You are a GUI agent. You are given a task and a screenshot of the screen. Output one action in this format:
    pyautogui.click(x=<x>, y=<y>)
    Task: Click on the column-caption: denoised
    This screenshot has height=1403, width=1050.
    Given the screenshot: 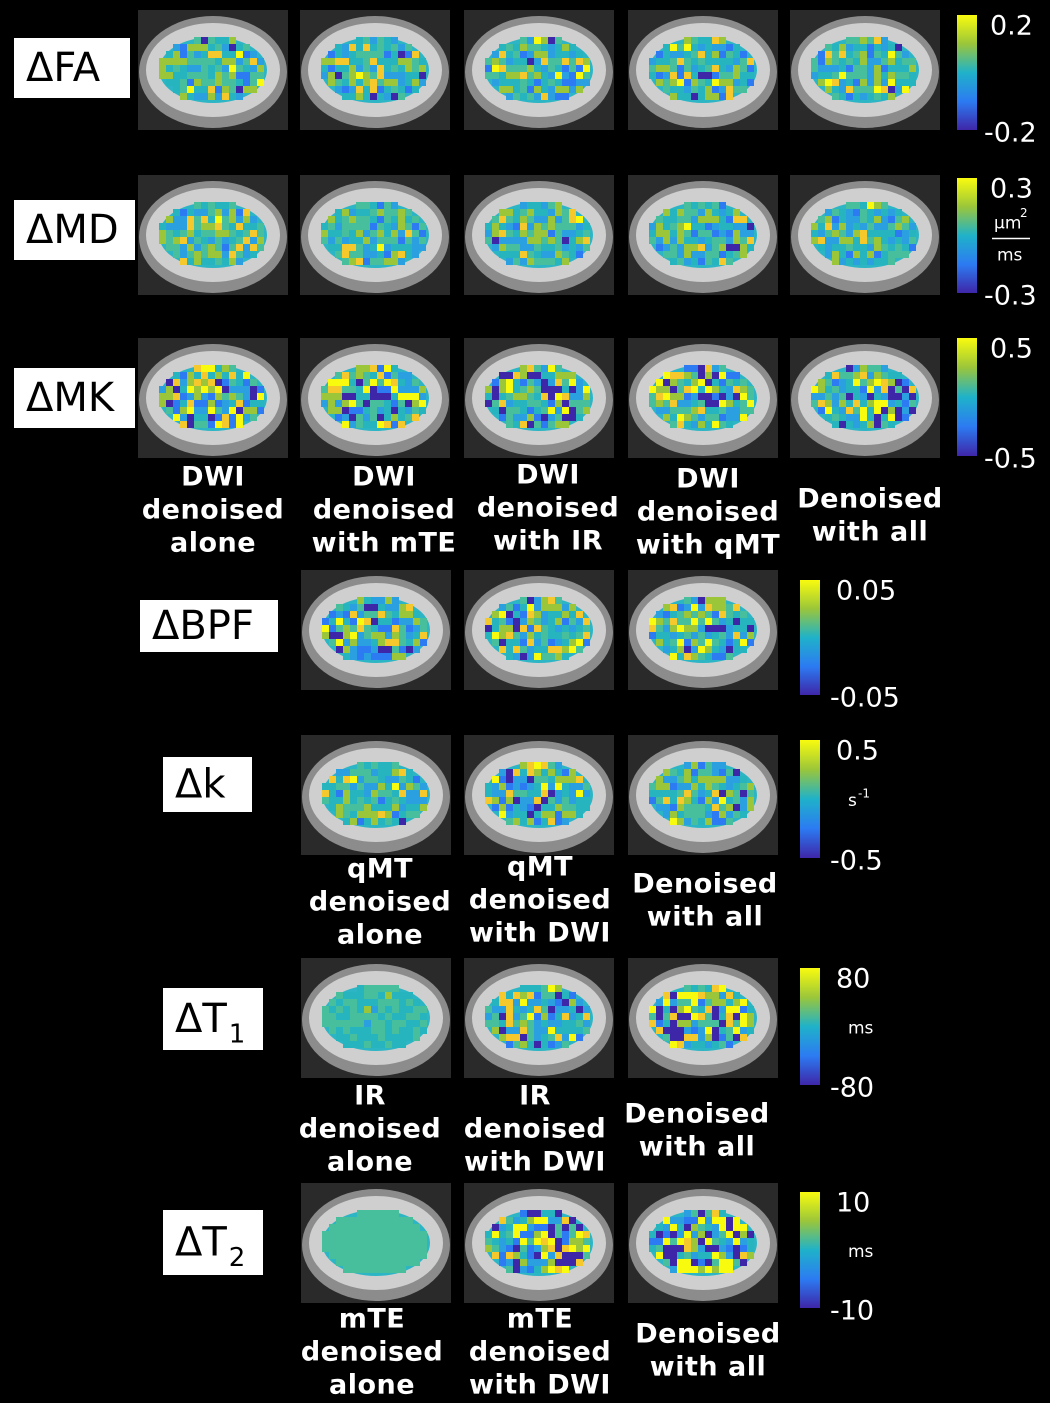 What is the action you would take?
    pyautogui.click(x=384, y=510)
    